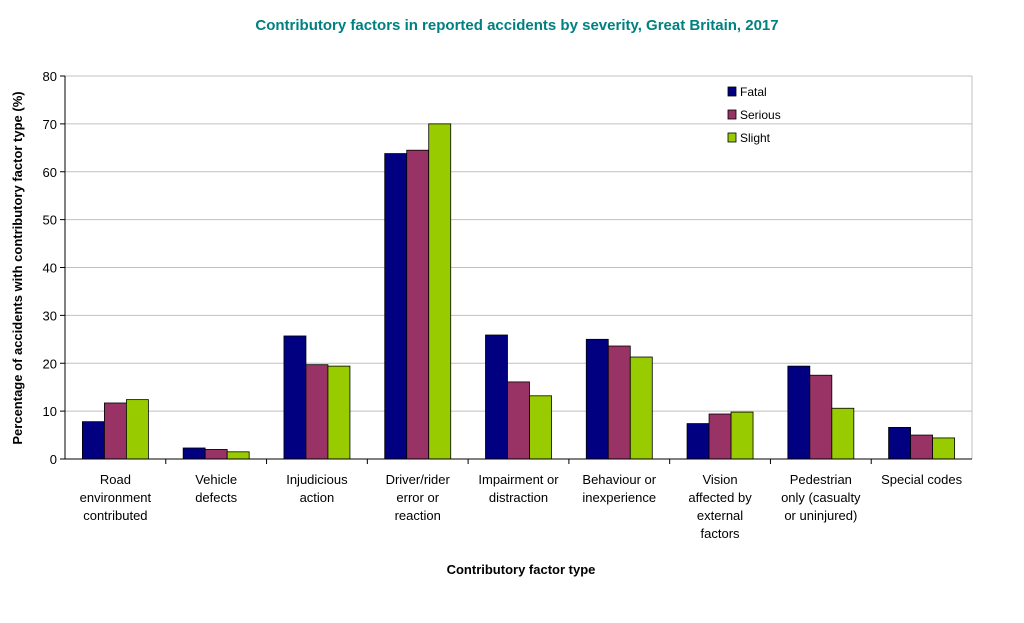  What do you see at coordinates (820, 515) in the screenshot?
I see `x-category-label: or uninjured)` at bounding box center [820, 515].